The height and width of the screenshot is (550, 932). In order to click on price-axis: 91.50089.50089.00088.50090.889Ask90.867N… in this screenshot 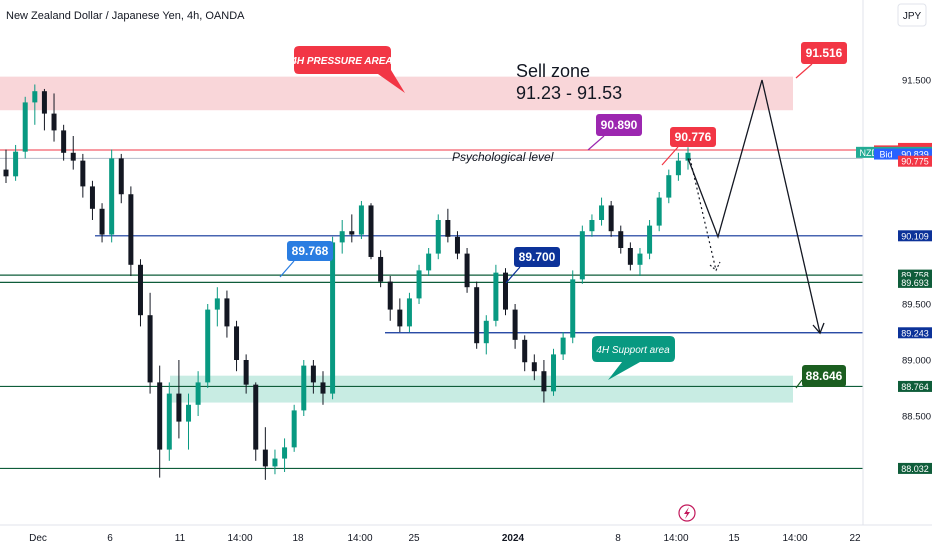, I will do `click(894, 262)`.